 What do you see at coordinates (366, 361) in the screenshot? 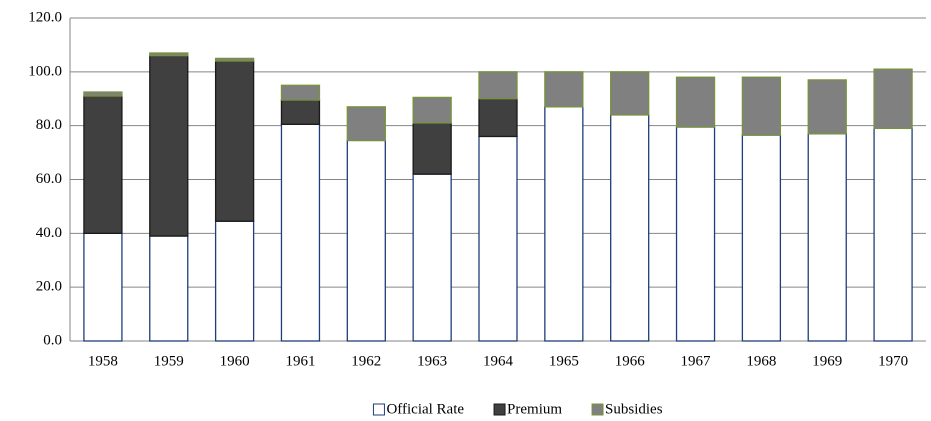
I see `x-tick-label: 1962` at bounding box center [366, 361].